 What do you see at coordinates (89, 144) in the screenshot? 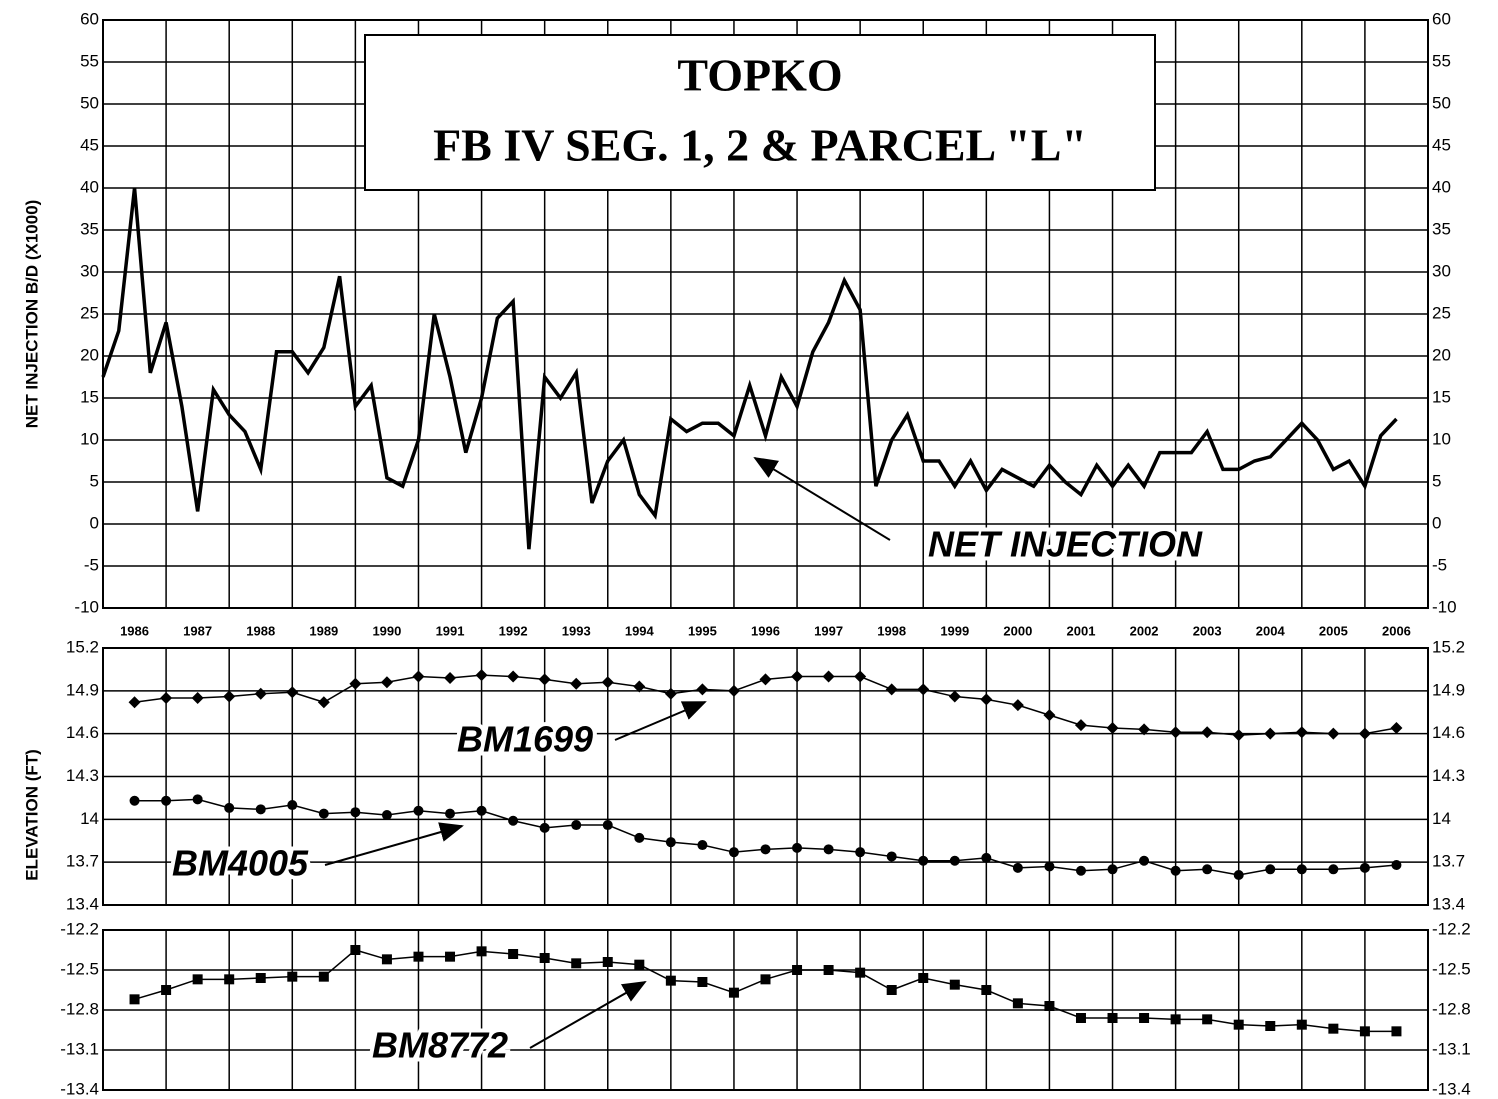
I see `y-tick-label: 45` at bounding box center [89, 144].